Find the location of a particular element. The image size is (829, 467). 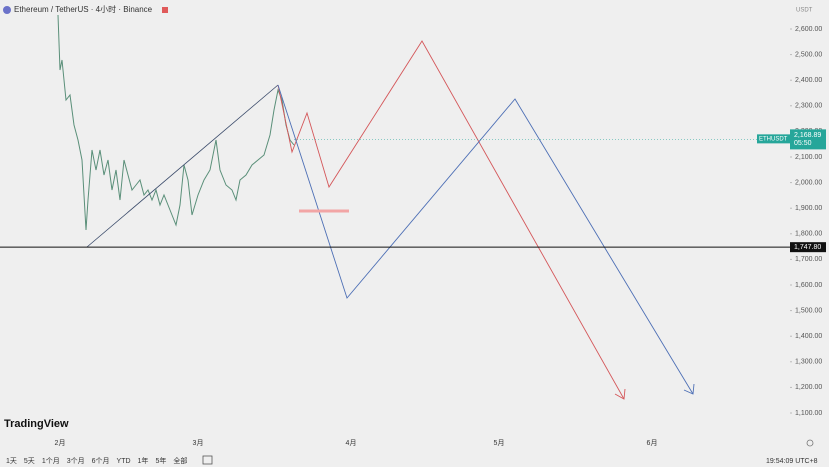

y-tick-label: 1,800.00 is located at coordinates (808, 234).